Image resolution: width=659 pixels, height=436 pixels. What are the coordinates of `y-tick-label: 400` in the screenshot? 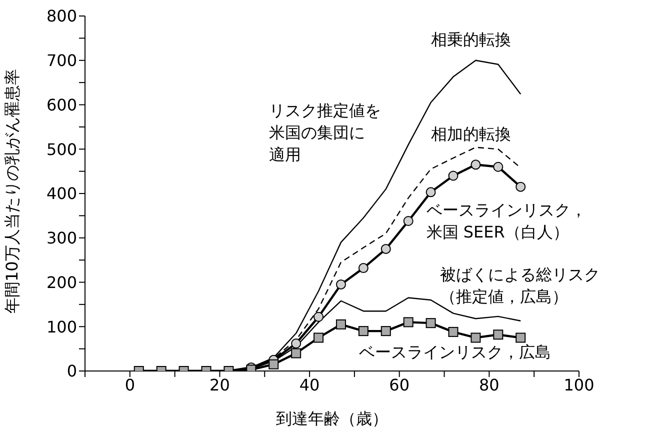 It's located at (61, 194).